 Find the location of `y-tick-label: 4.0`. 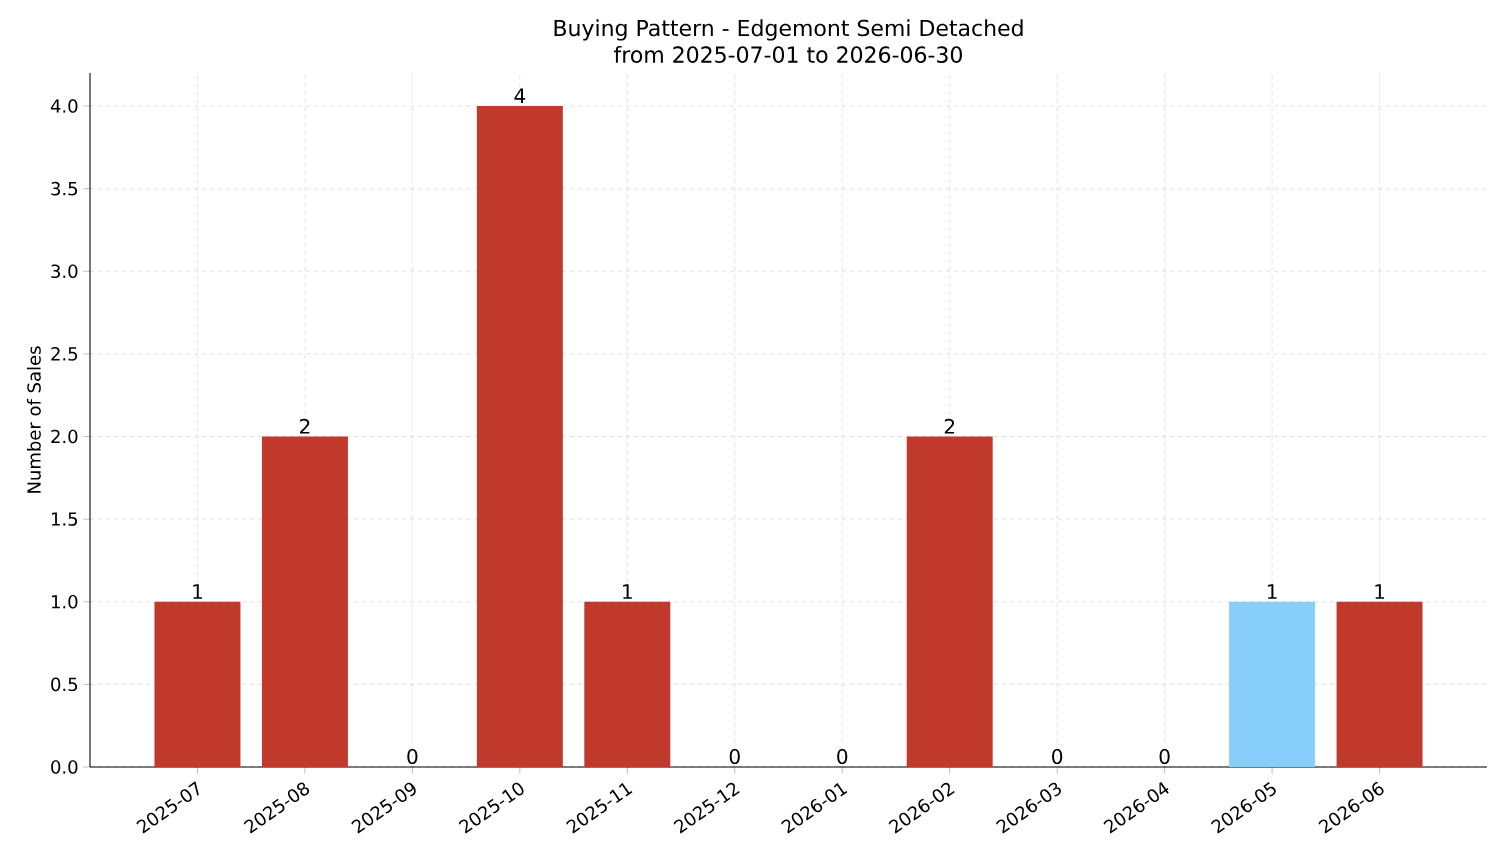

y-tick-label: 4.0 is located at coordinates (64, 106).